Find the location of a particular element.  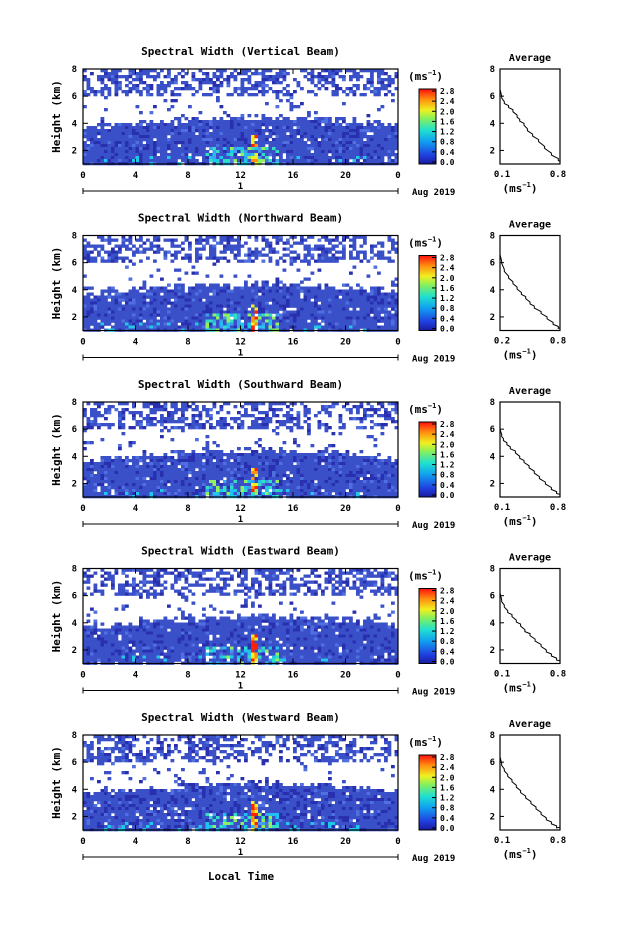

average-x-tick-label: 0.2 is located at coordinates (502, 342).